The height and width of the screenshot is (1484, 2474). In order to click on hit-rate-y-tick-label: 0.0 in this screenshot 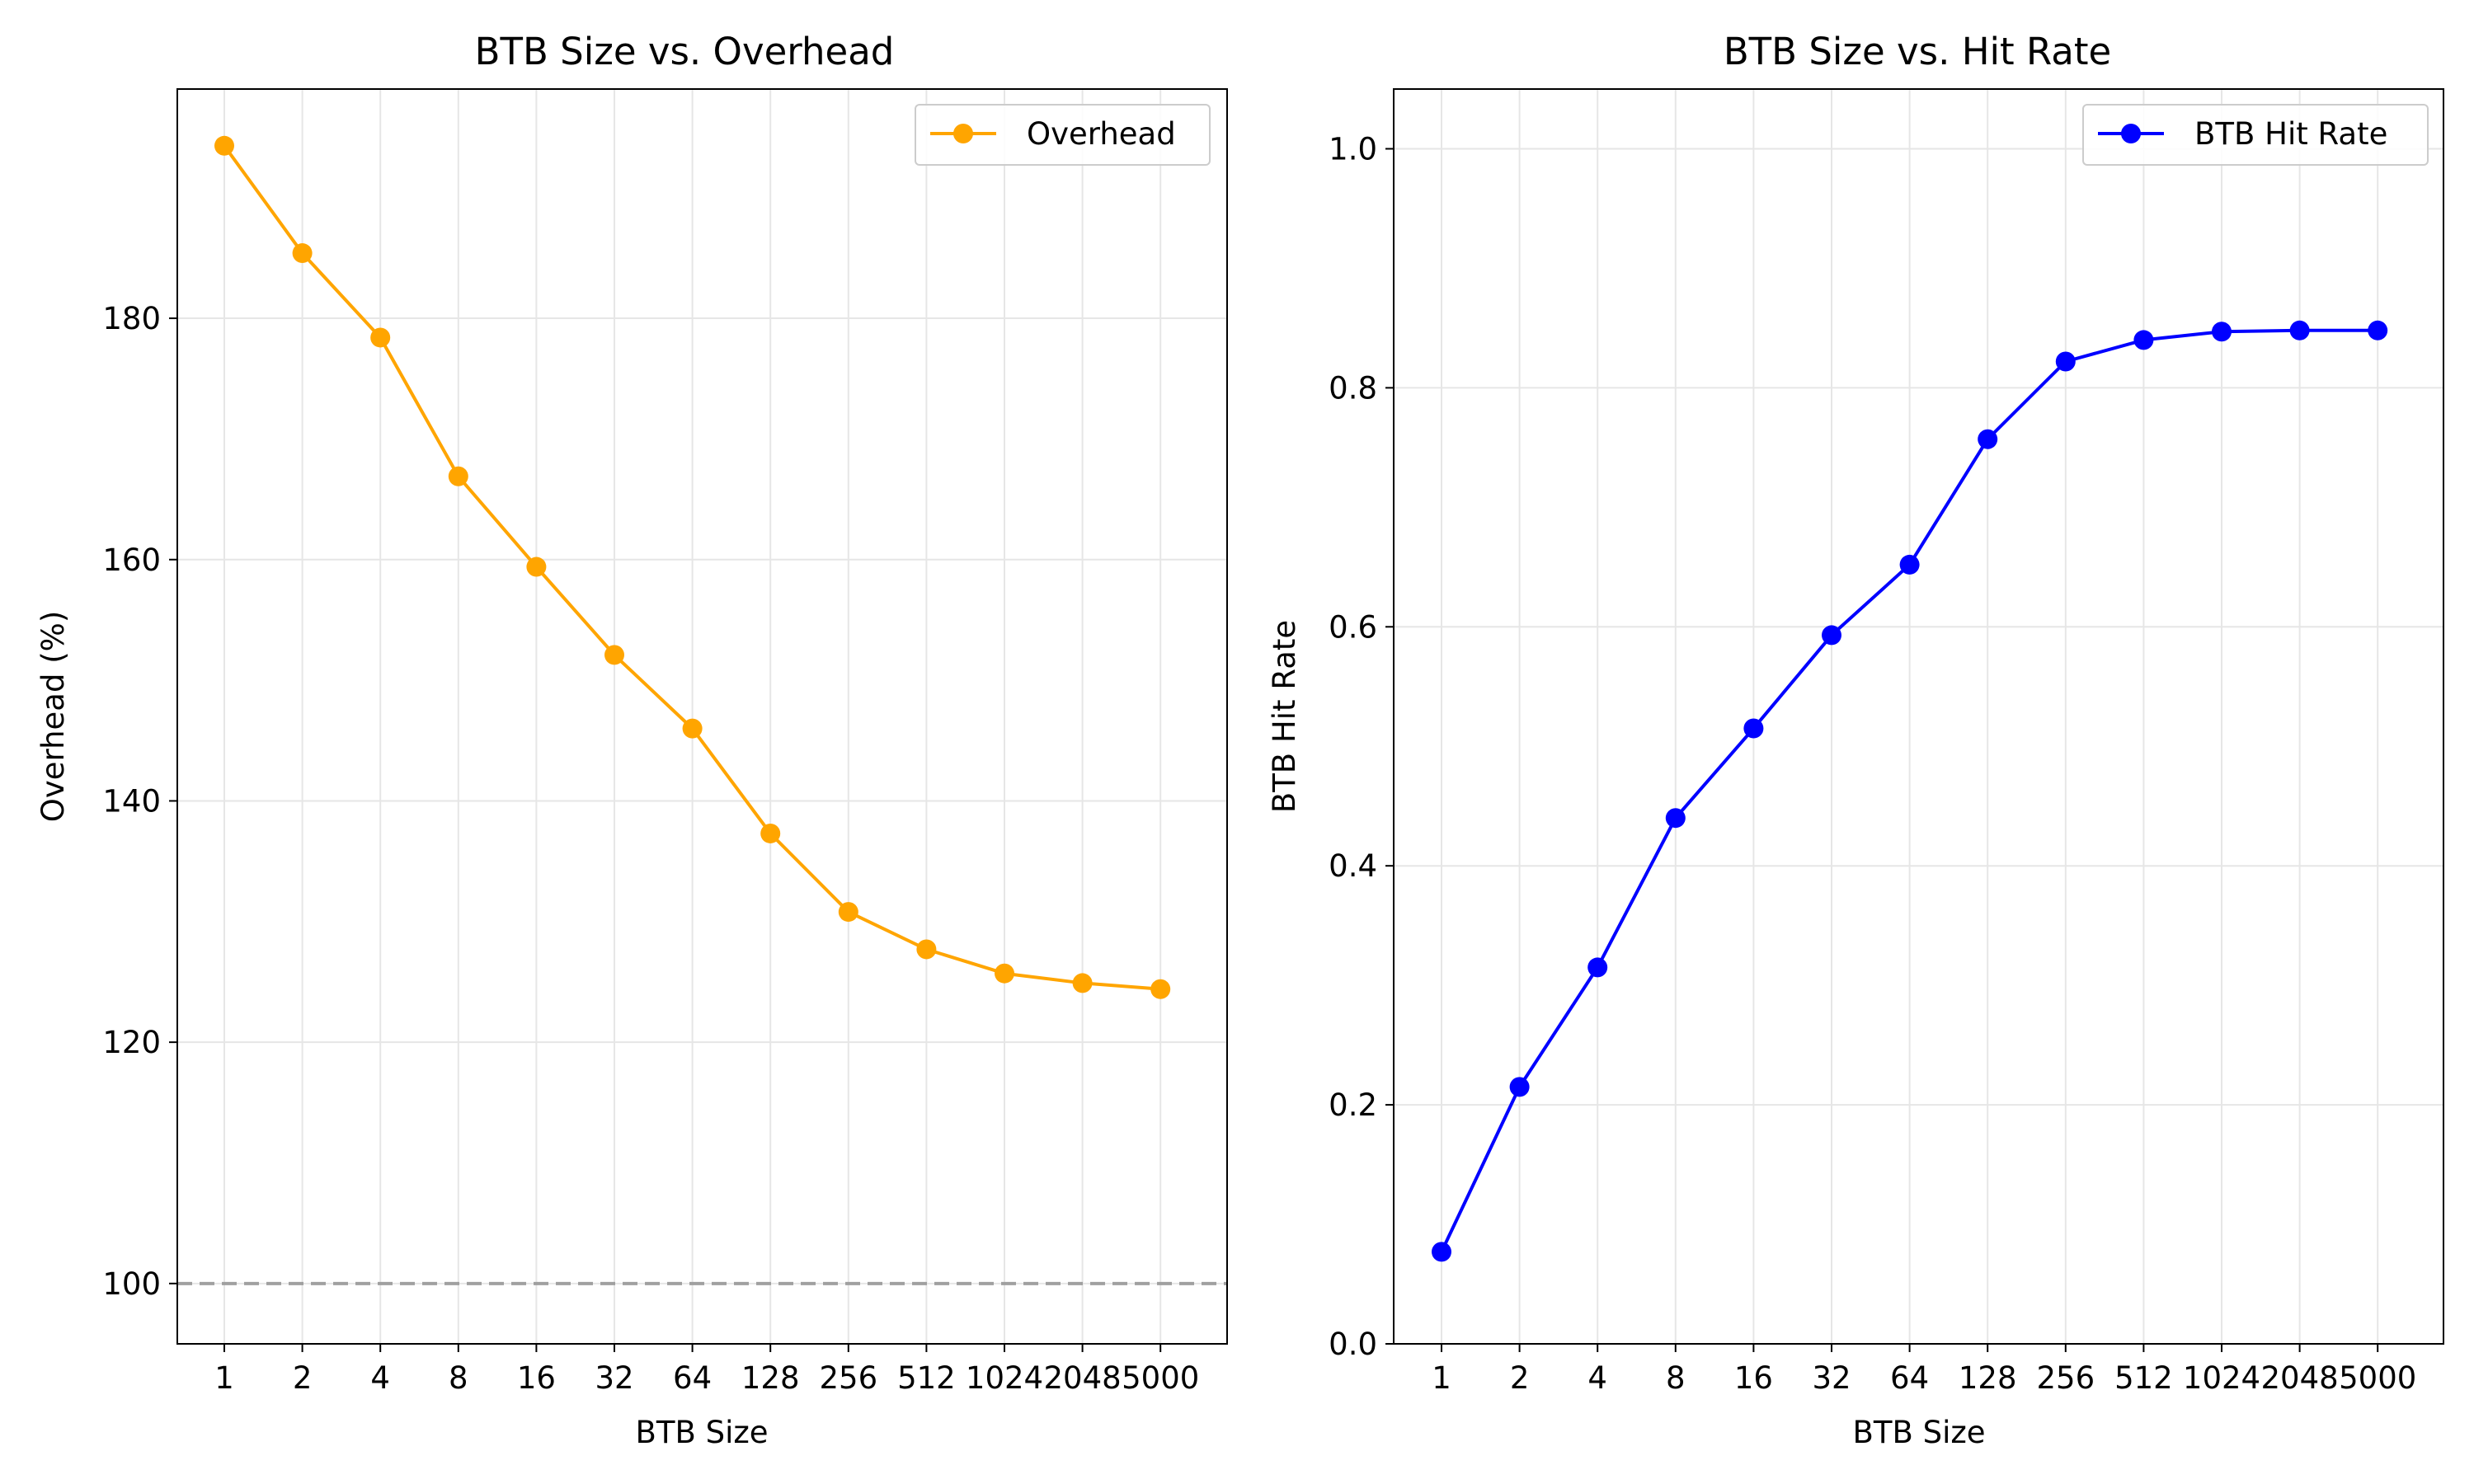, I will do `click(1353, 1344)`.